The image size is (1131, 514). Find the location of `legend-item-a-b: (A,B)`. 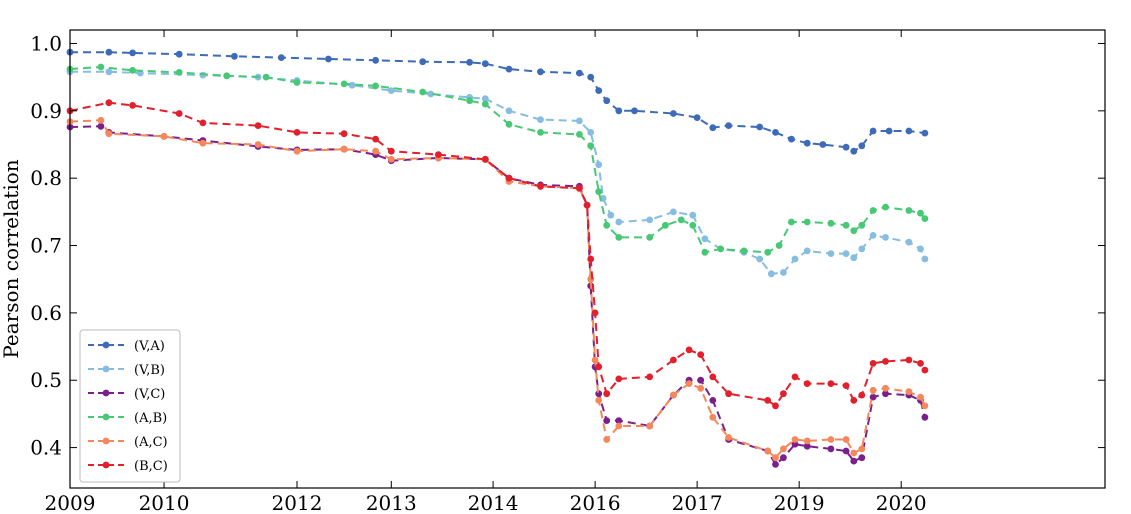

legend-item-a-b: (A,B) is located at coordinates (127, 418).